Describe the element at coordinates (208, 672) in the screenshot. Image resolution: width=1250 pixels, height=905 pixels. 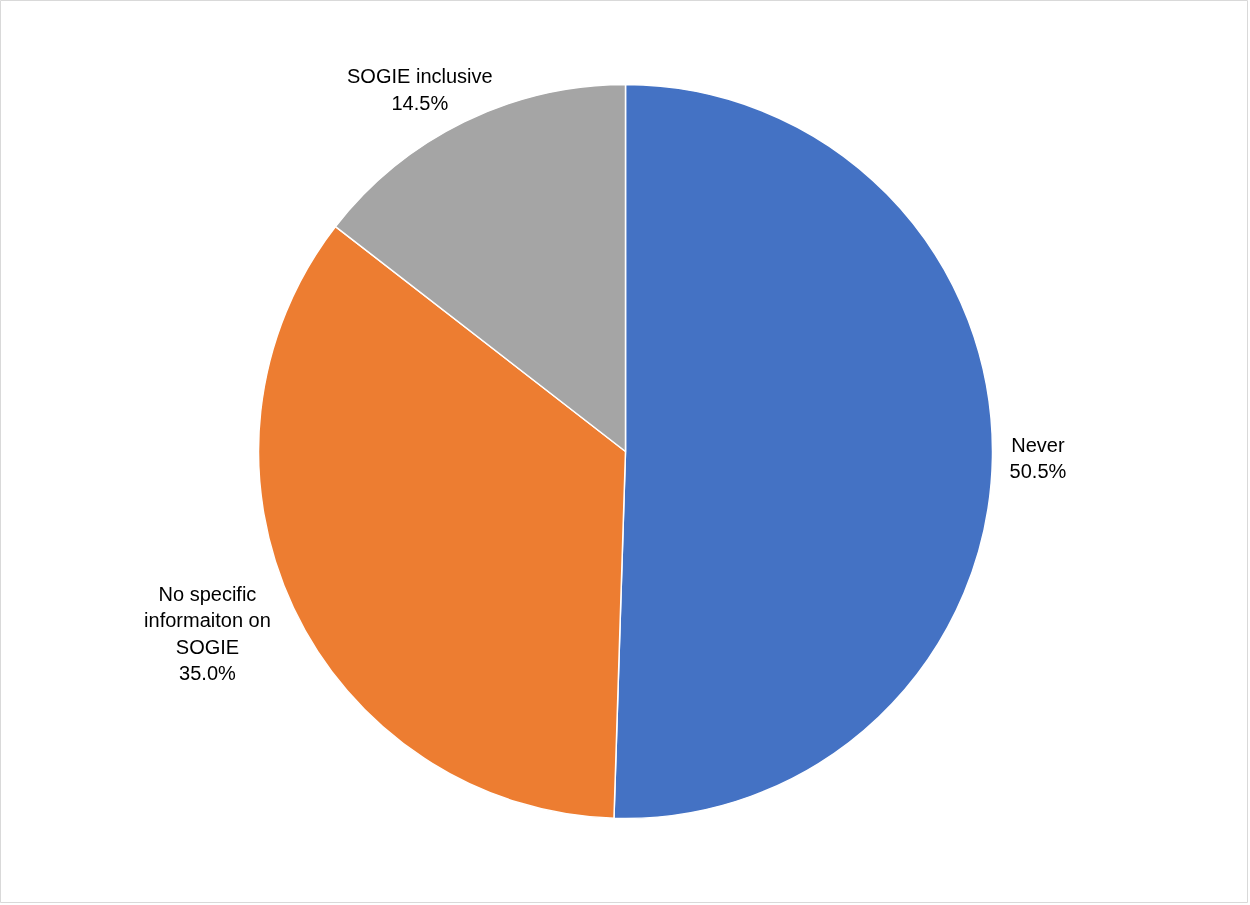
I see `data-label: 35.0%` at that location.